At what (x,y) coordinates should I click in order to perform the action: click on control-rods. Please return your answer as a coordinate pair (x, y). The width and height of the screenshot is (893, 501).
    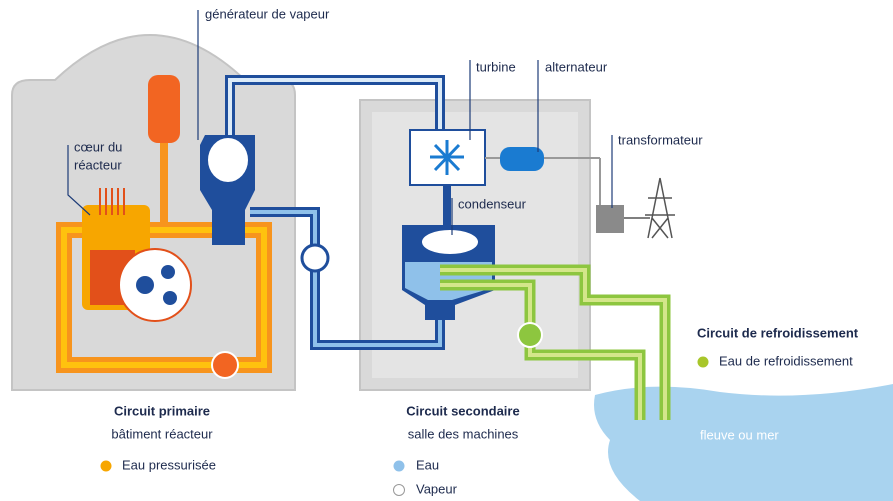
    Looking at the image, I should click on (112, 201).